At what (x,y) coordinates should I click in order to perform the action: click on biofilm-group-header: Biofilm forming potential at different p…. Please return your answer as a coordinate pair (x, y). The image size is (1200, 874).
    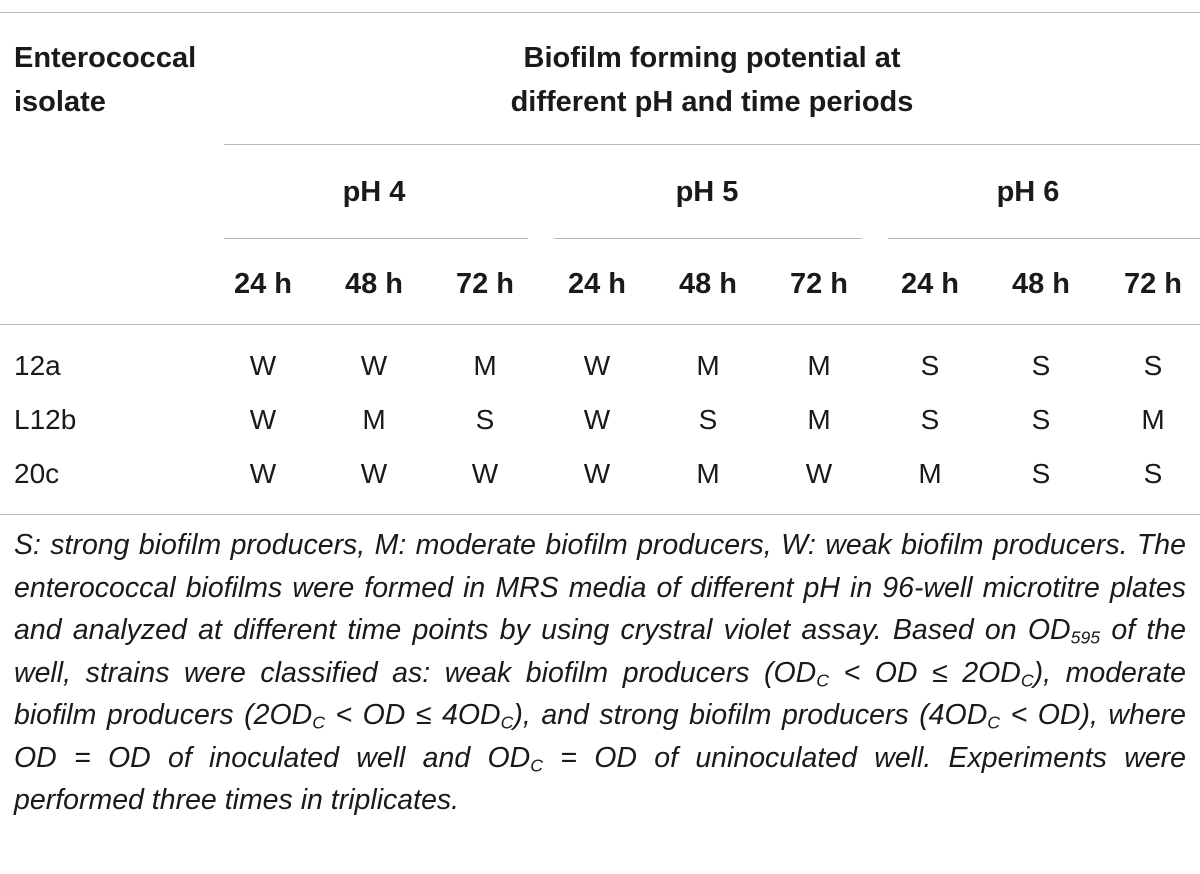
    Looking at the image, I should click on (712, 80).